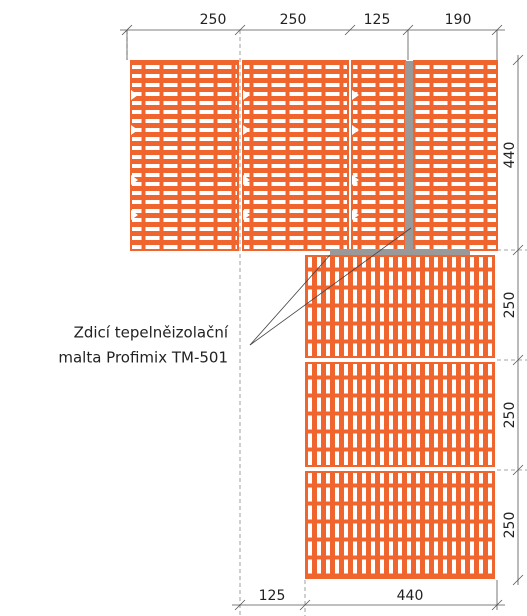  What do you see at coordinates (458, 20) in the screenshot?
I see `dimension-label: 190` at bounding box center [458, 20].